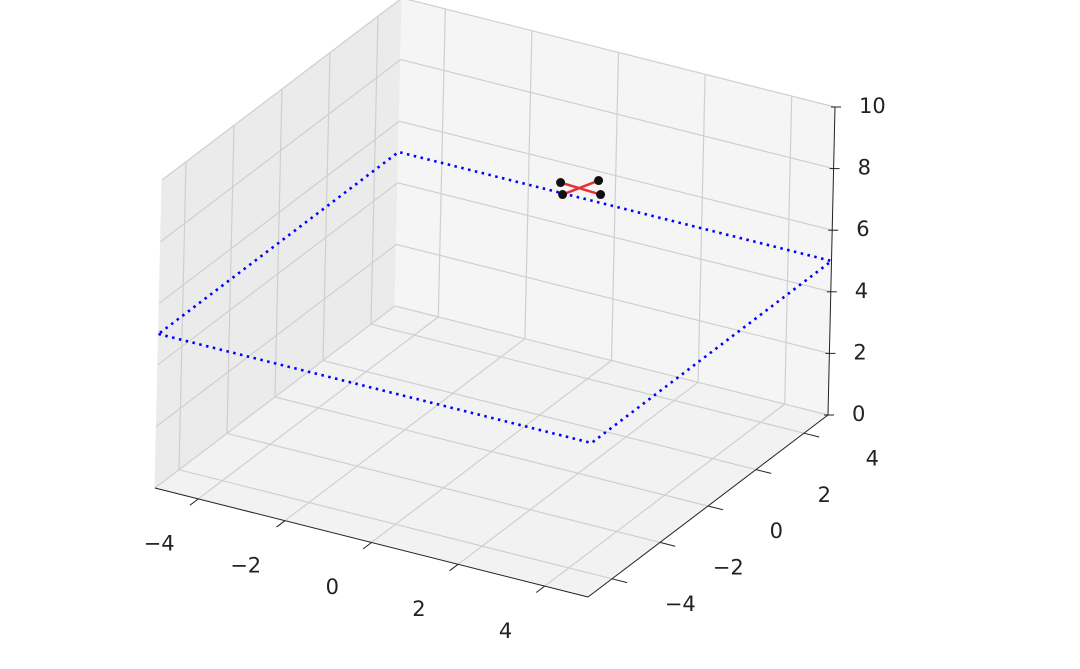  Describe the element at coordinates (861, 291) in the screenshot. I see `z-tick-label: 4` at that location.